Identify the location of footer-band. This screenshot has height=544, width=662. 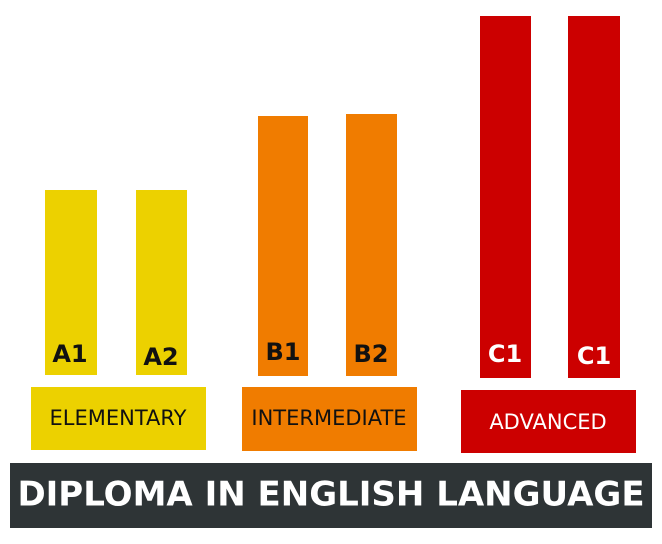
(331, 495).